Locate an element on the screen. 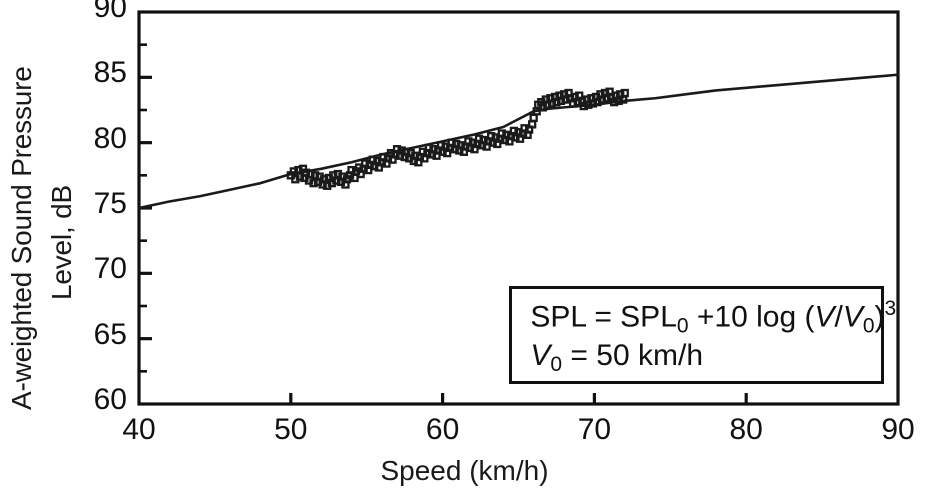  x-tick-label: 40 is located at coordinates (139, 429).